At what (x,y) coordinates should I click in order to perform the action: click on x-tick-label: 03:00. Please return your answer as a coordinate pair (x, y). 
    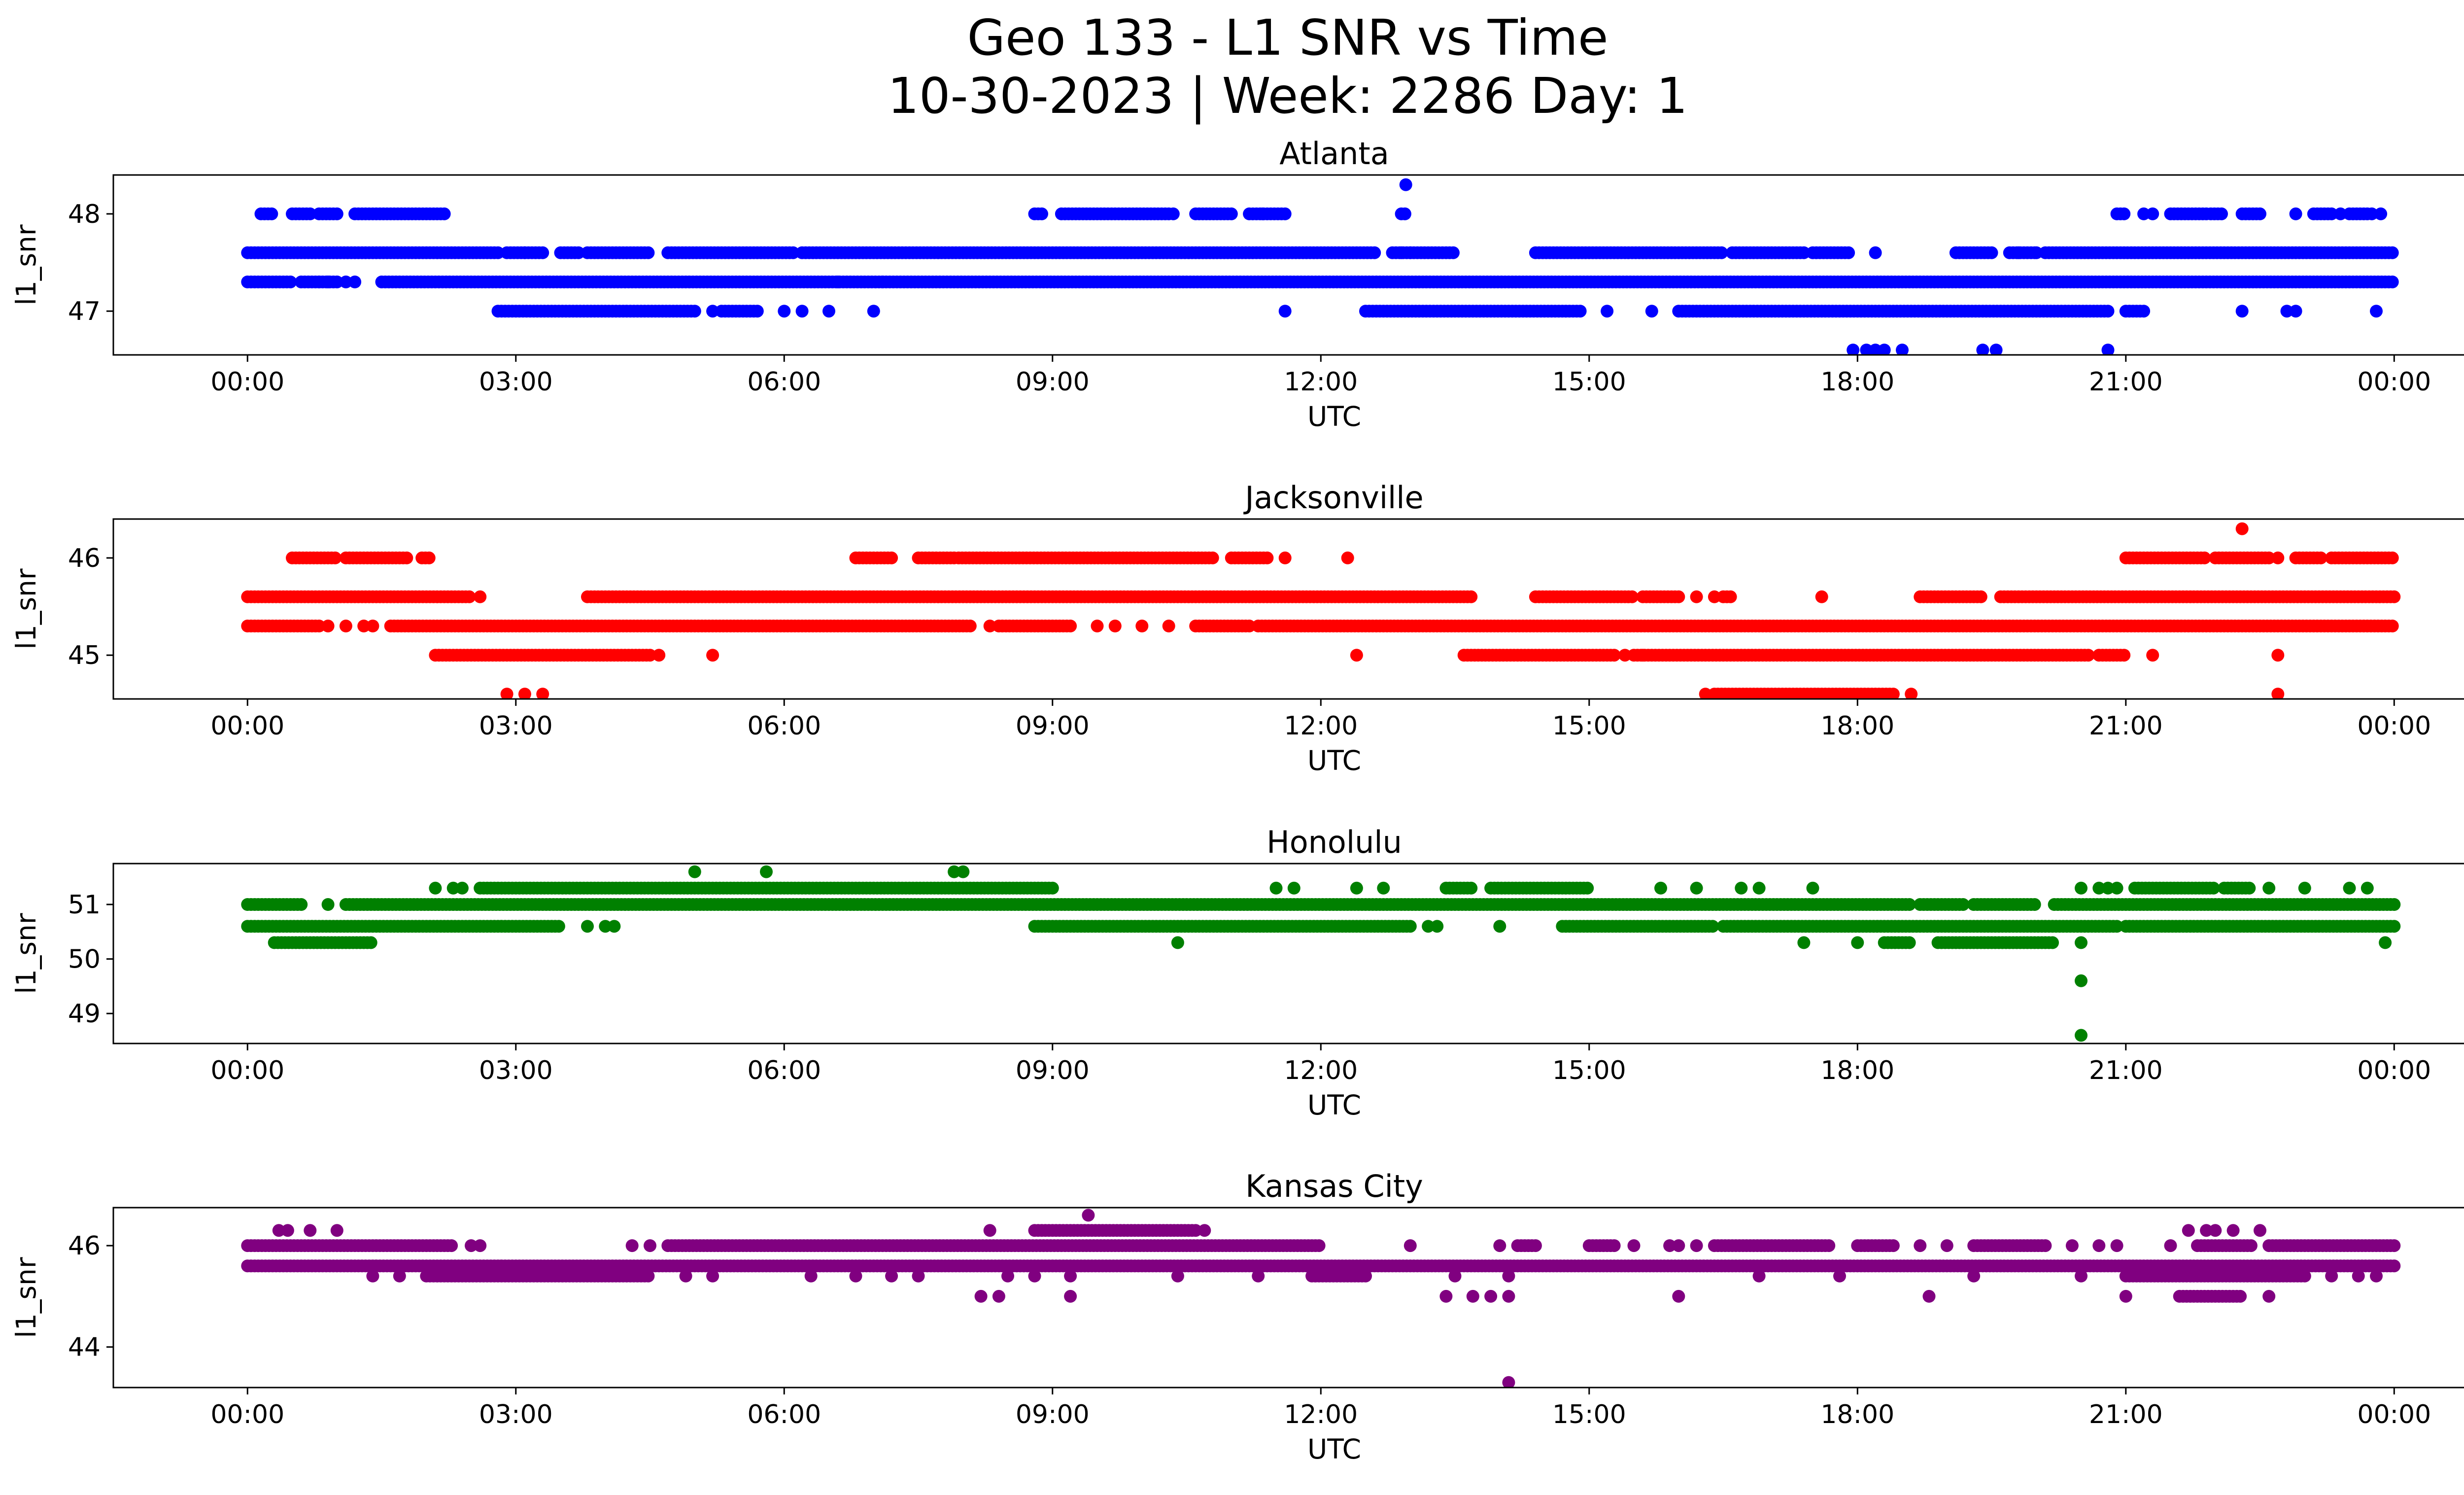
    Looking at the image, I should click on (516, 1070).